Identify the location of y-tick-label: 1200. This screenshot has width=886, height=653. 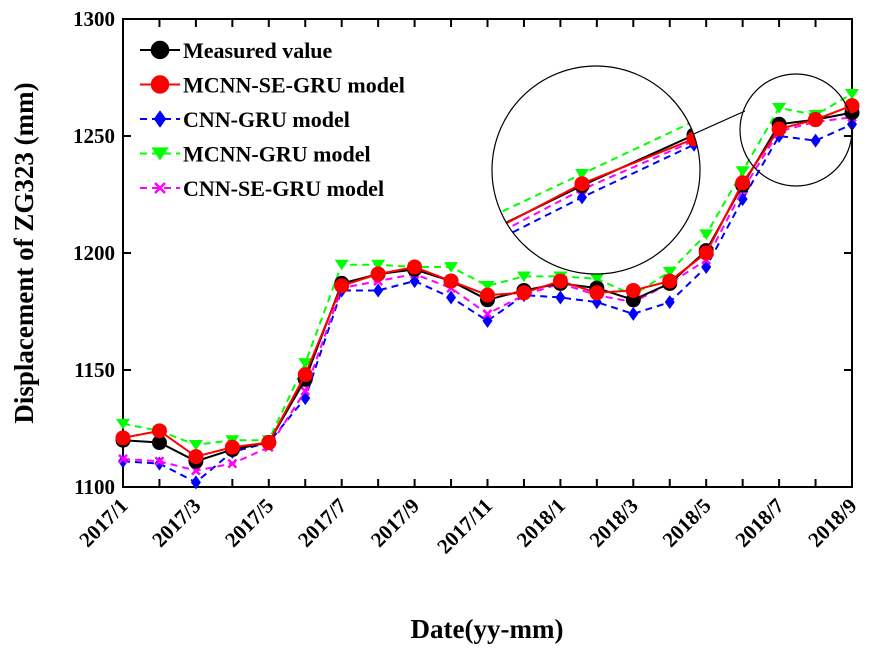
(94, 253).